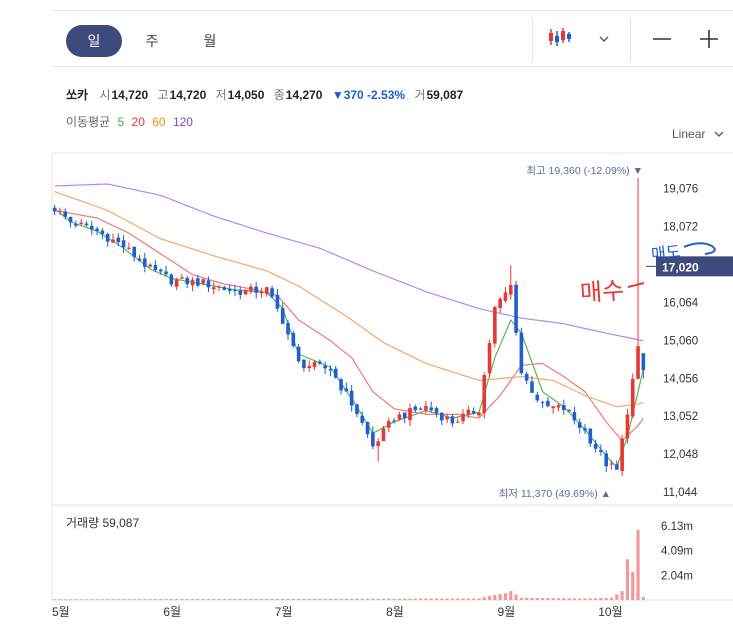  What do you see at coordinates (88, 122) in the screenshot?
I see `ma-legend-title: 이동평균` at bounding box center [88, 122].